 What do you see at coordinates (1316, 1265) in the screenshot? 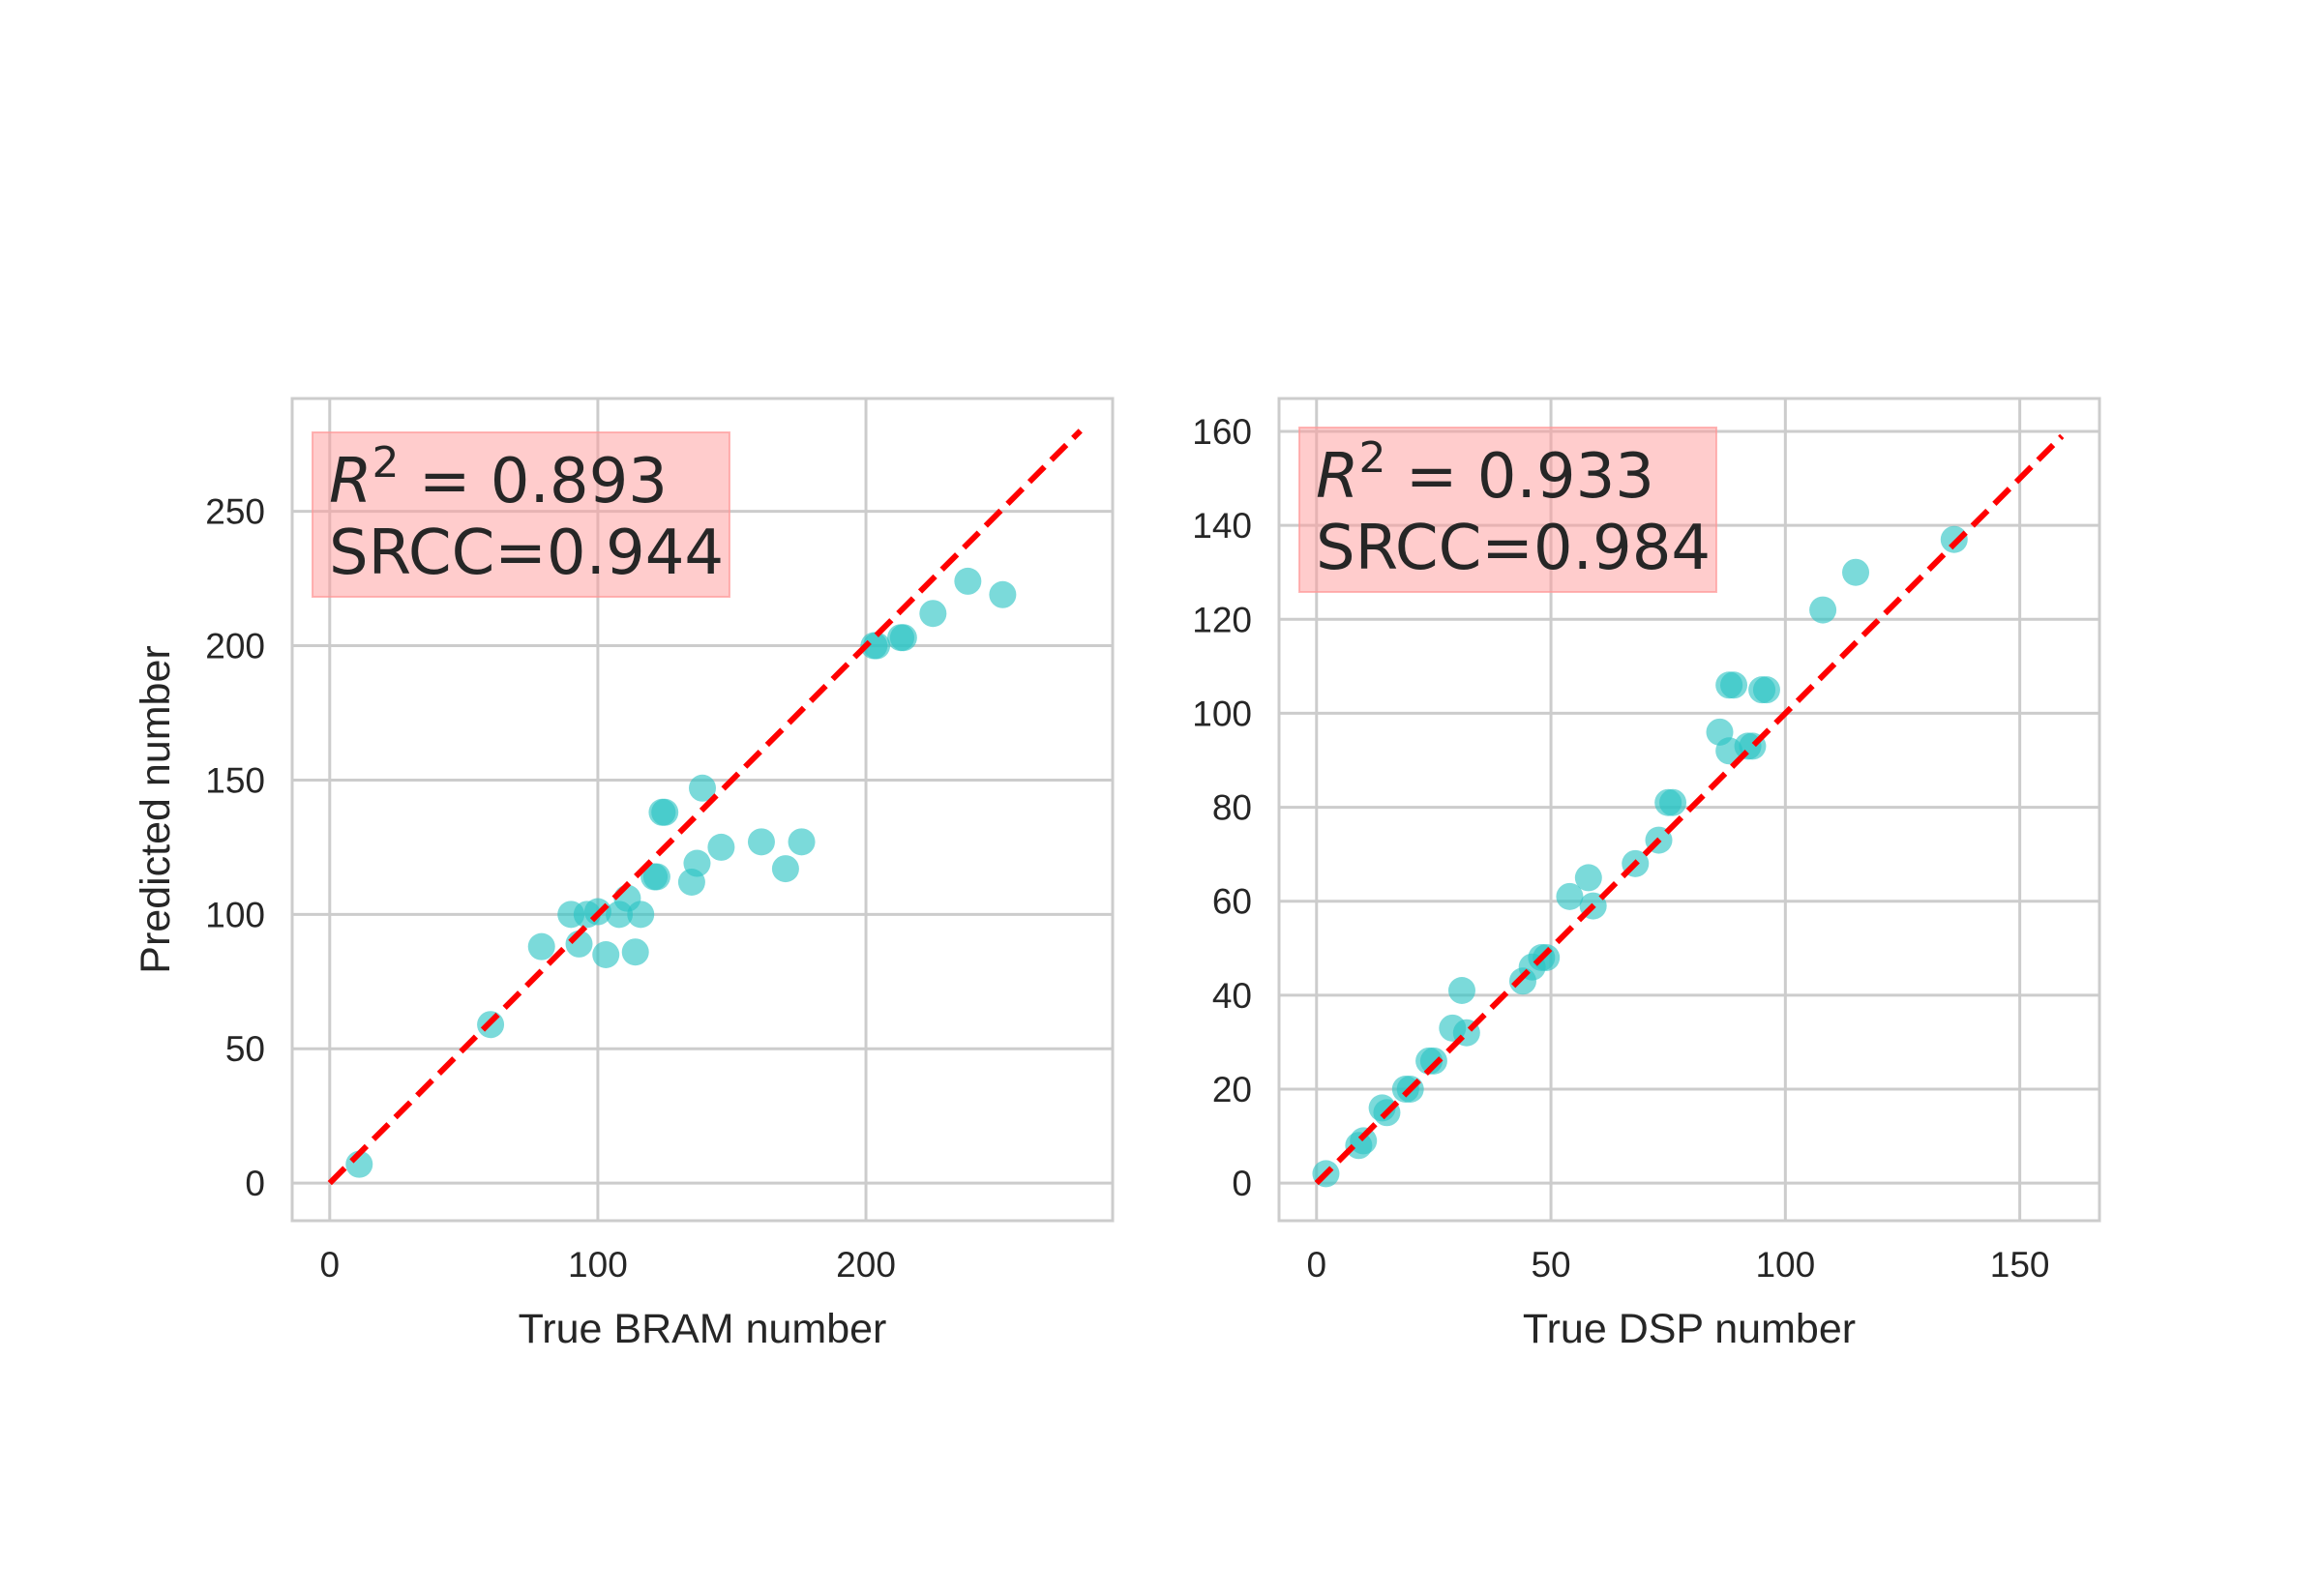
I see `dsp-x-tick-label: 0` at bounding box center [1316, 1265].